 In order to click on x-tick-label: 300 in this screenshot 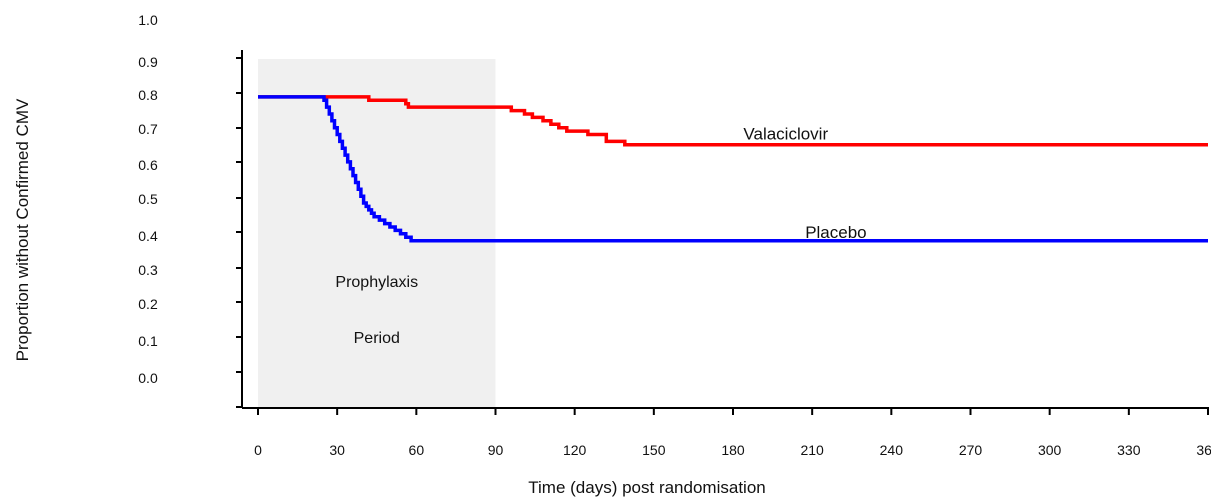, I will do `click(1050, 450)`.